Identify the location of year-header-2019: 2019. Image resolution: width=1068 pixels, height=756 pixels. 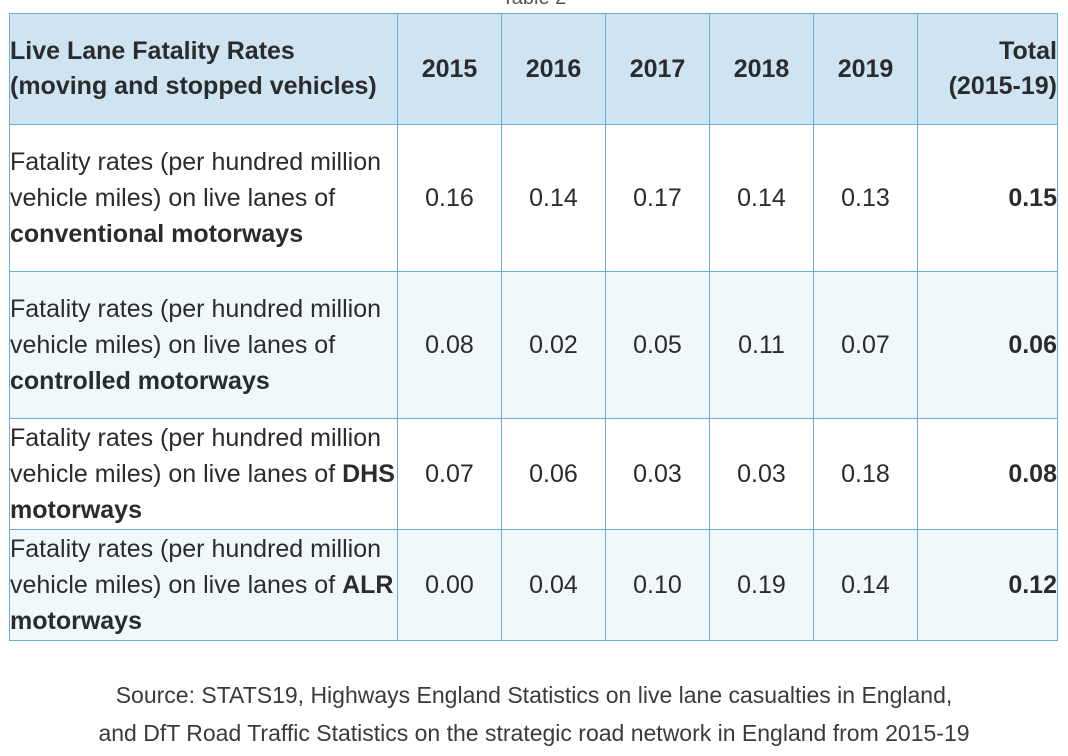
(865, 69).